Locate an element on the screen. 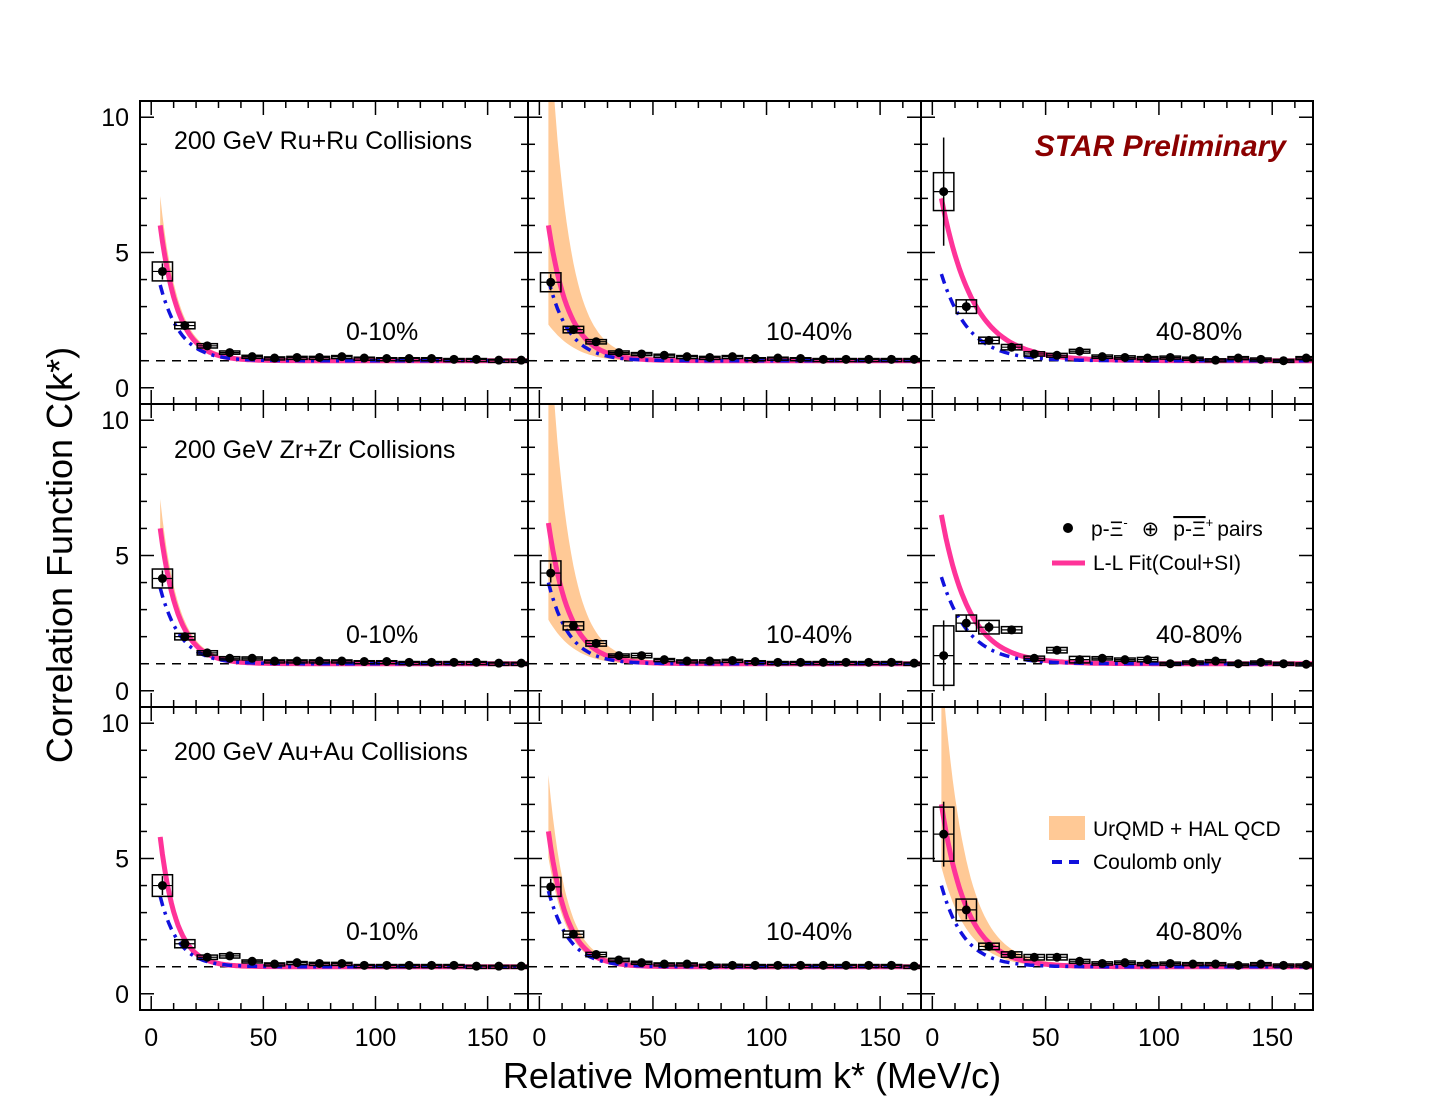  panel-r0-c2: 40-80% is located at coordinates (1117, 252).